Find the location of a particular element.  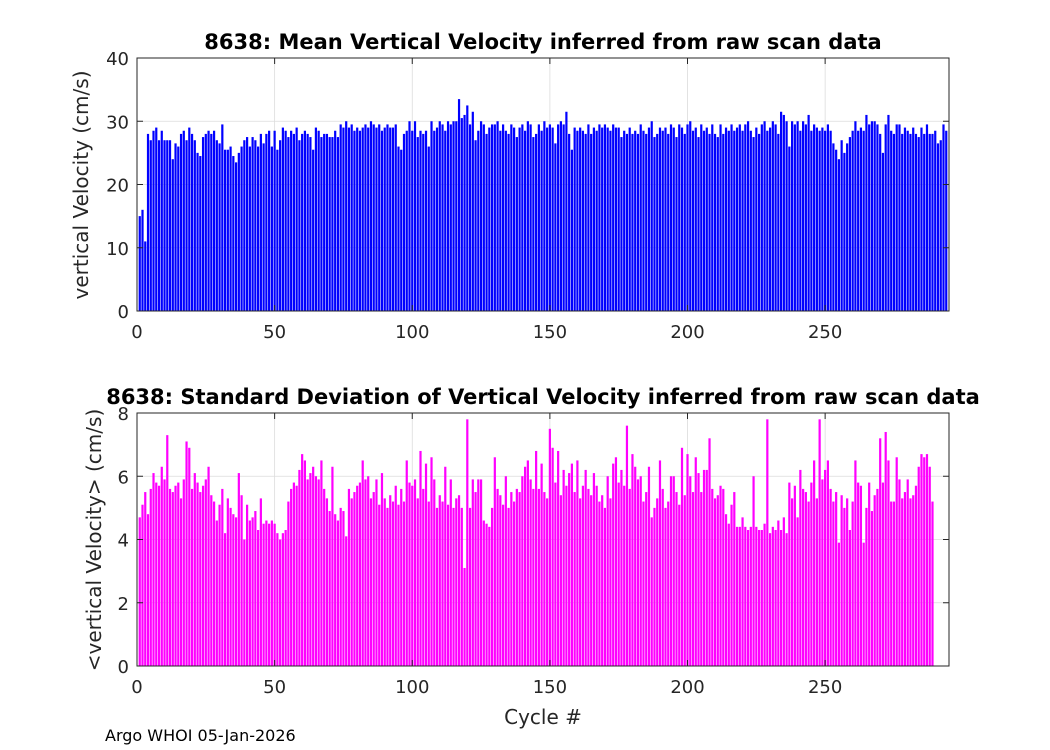

std-velocity-x-tick-label: 50 is located at coordinates (274, 687).